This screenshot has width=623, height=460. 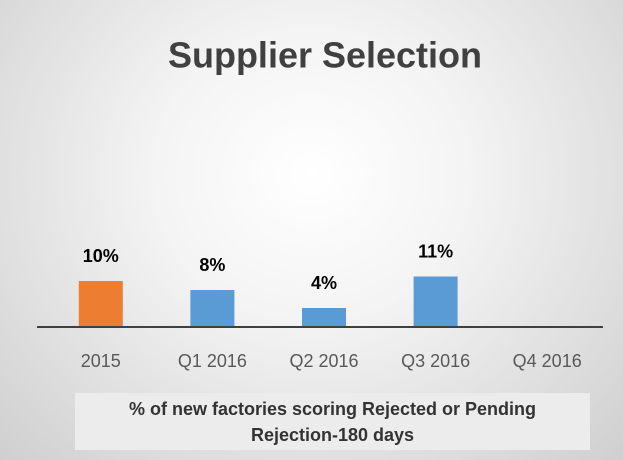 I want to click on x-tick-label: Q2 2016, so click(x=323, y=361).